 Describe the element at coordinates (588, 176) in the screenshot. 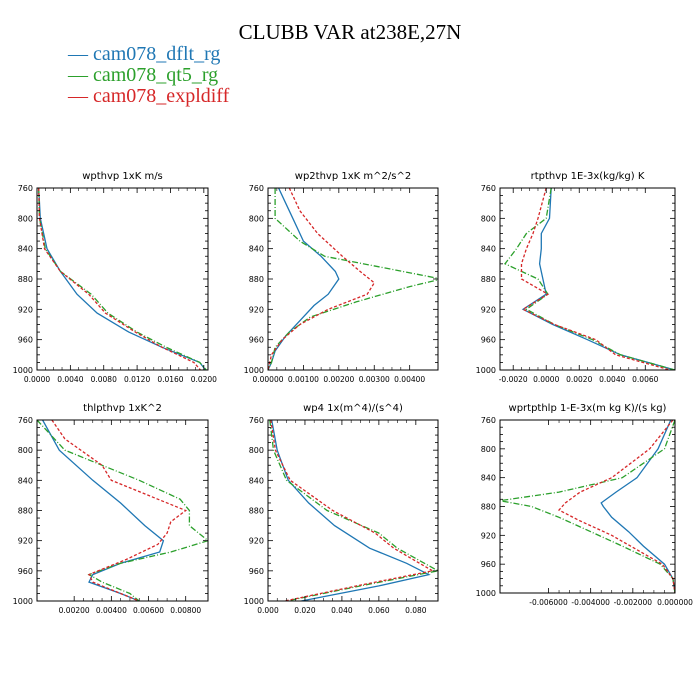

I see `chart-title: rtpthvp 1E-3x(kg/kg) K` at that location.